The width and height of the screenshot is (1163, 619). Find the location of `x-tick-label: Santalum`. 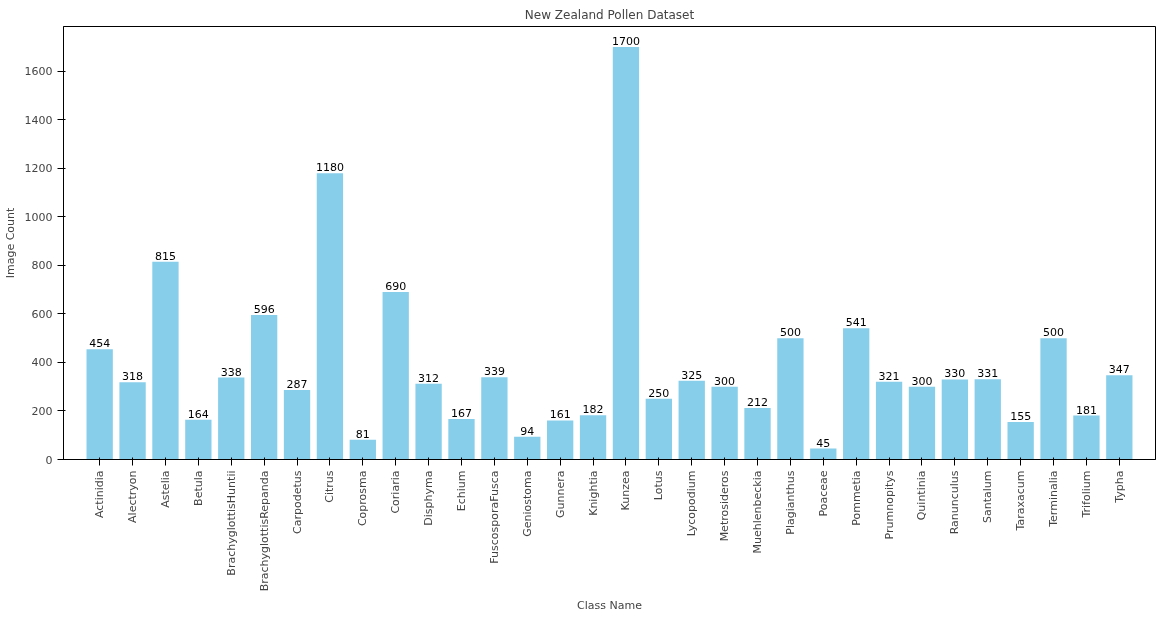

x-tick-label: Santalum is located at coordinates (988, 496).